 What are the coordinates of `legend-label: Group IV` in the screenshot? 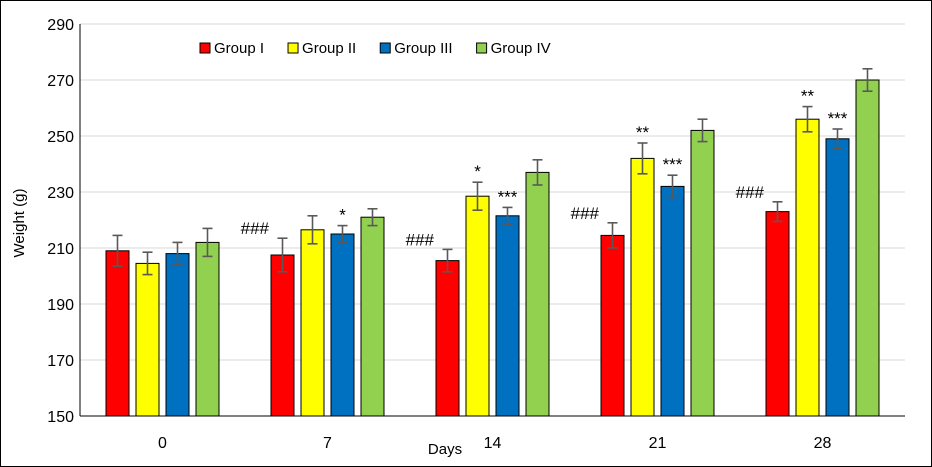 It's located at (521, 48).